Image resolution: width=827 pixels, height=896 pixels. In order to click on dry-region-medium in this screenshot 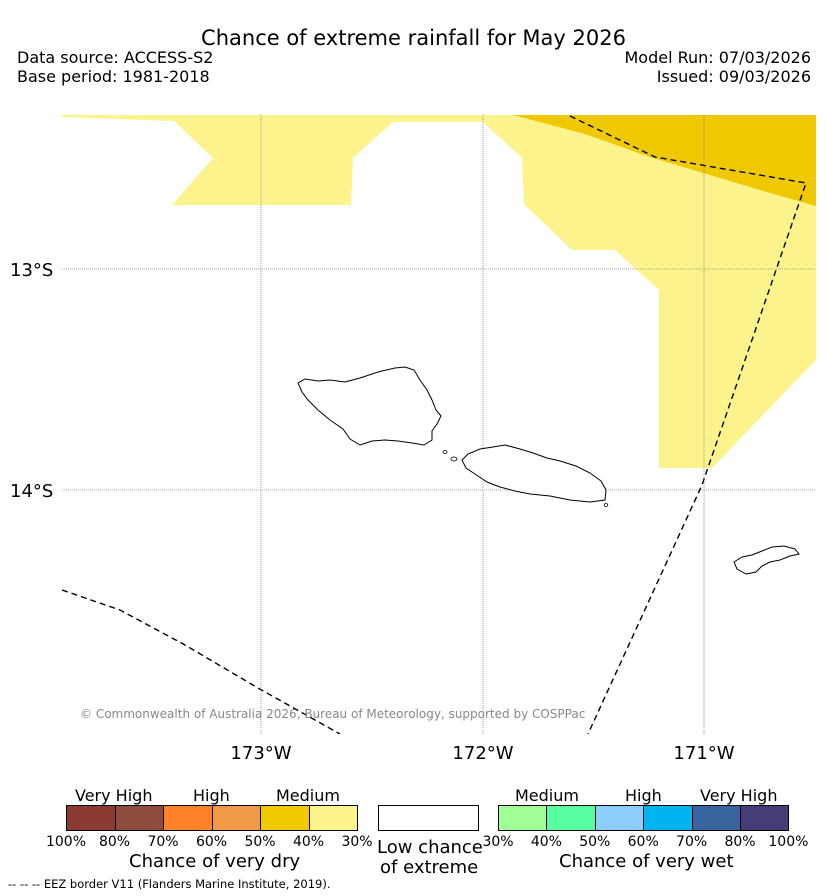, I will do `click(664, 160)`.